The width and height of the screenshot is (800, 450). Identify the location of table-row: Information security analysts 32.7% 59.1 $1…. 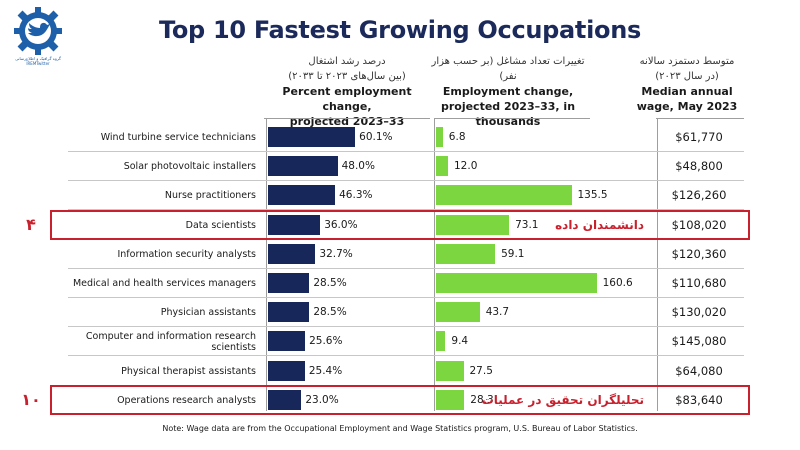
(406, 254).